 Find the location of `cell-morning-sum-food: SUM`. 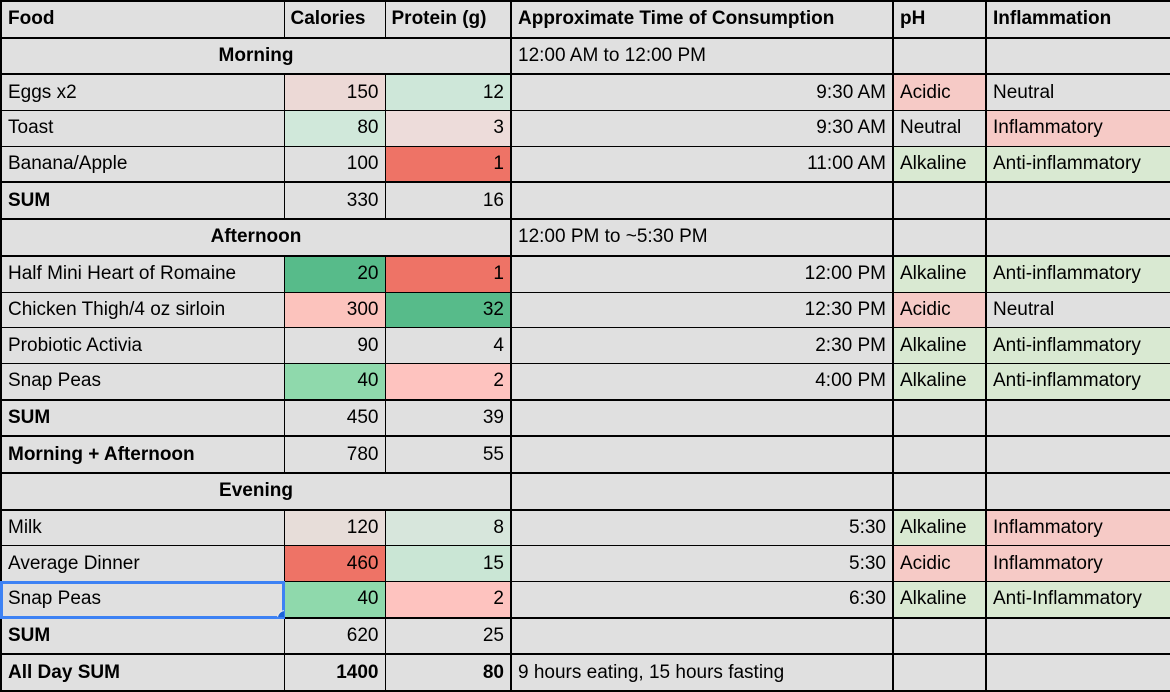

cell-morning-sum-food: SUM is located at coordinates (142, 200).